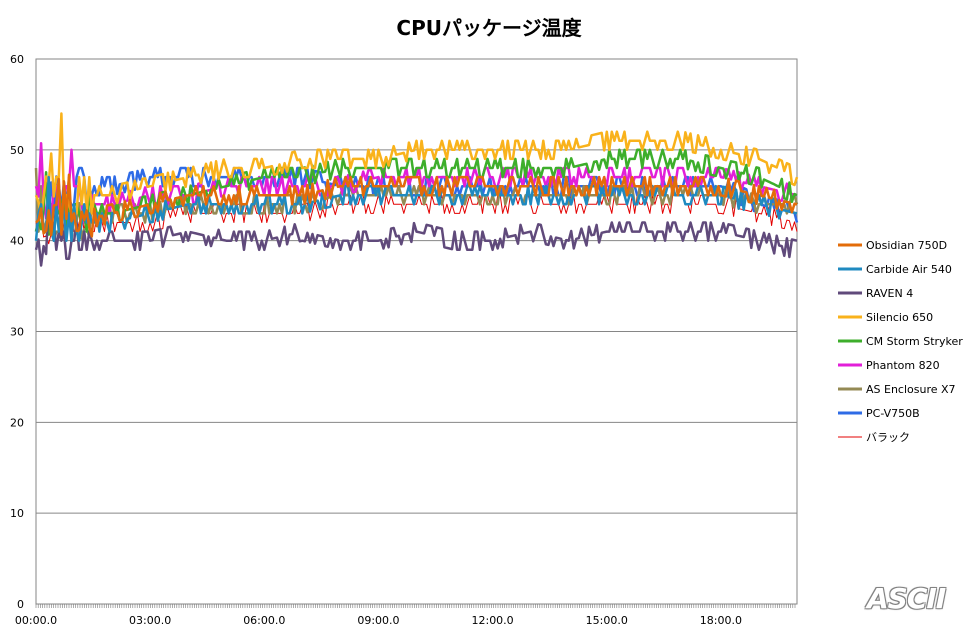  What do you see at coordinates (20, 604) in the screenshot?
I see `y-tick-label: 0` at bounding box center [20, 604].